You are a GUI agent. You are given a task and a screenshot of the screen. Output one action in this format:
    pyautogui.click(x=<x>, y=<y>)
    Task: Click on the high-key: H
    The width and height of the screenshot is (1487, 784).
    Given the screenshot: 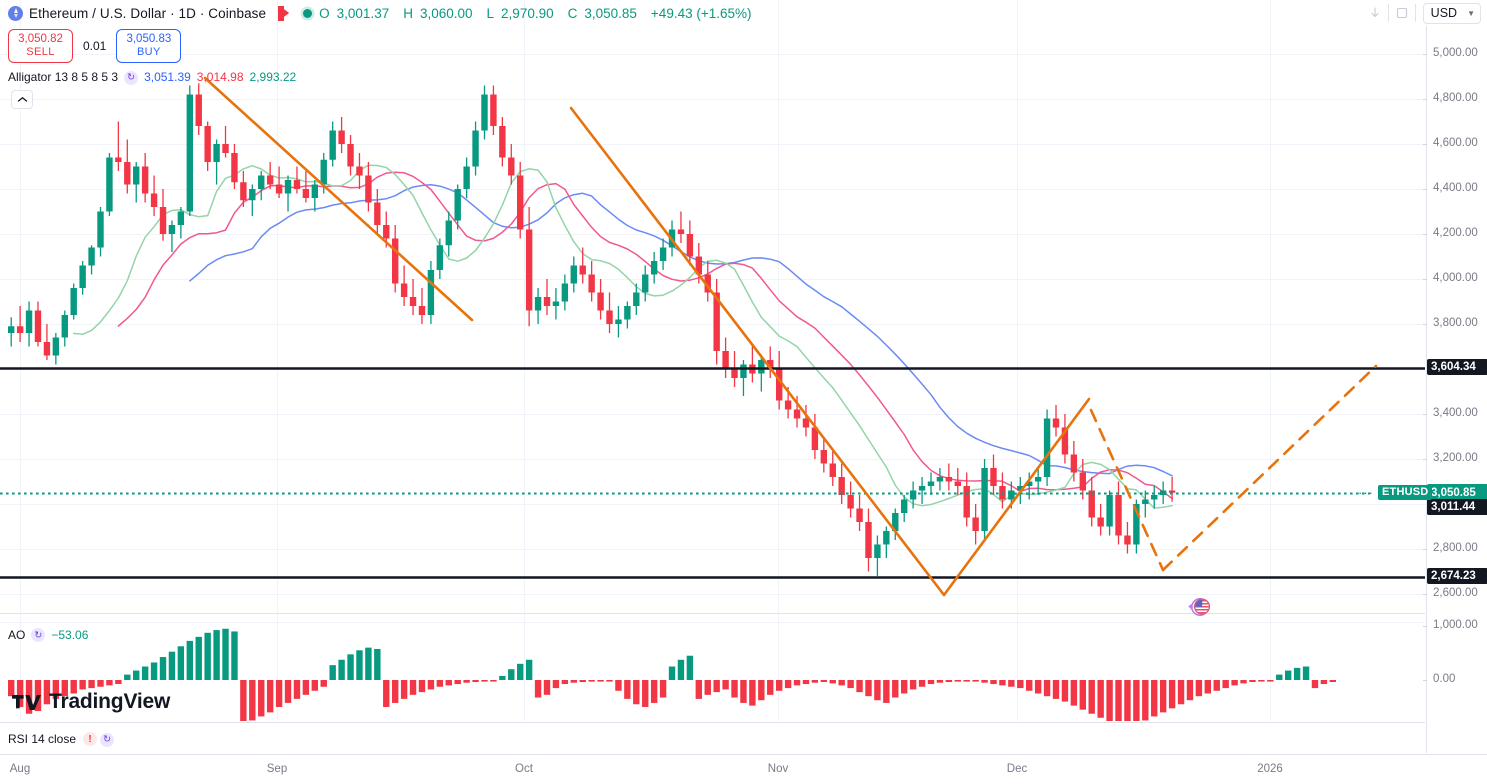 What is the action you would take?
    pyautogui.click(x=408, y=13)
    